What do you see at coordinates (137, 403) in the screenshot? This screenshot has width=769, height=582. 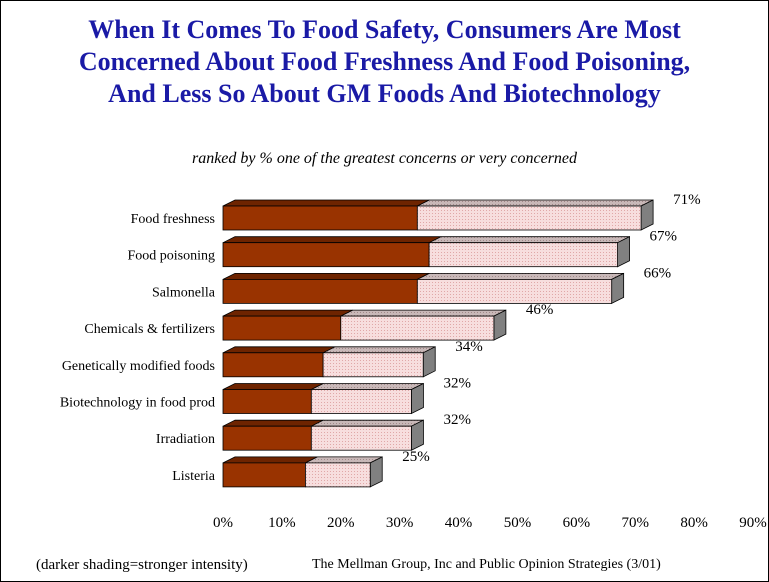 I see `category-label: Biotechnology in food prod` at bounding box center [137, 403].